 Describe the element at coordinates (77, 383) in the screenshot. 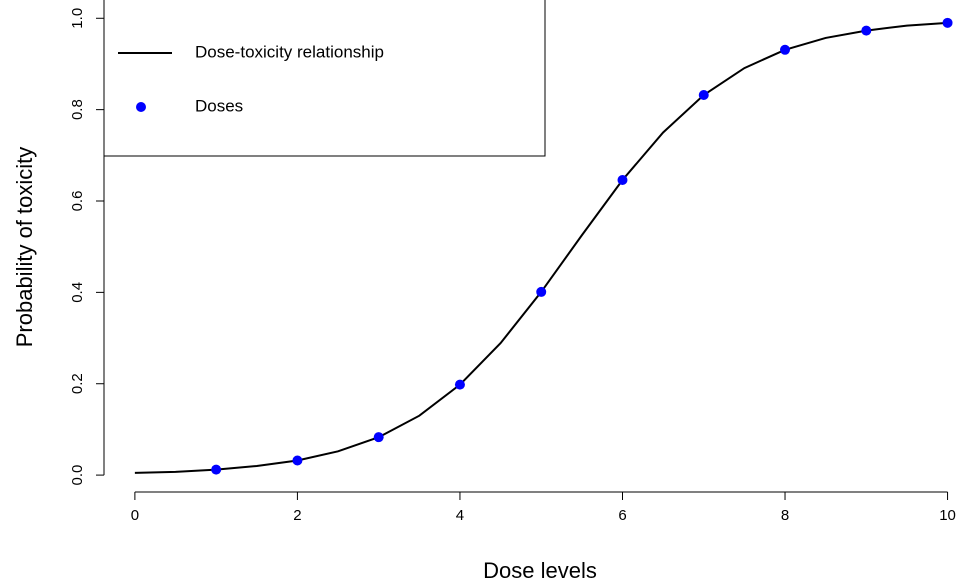

I see `y-tick-label: 0.2` at that location.